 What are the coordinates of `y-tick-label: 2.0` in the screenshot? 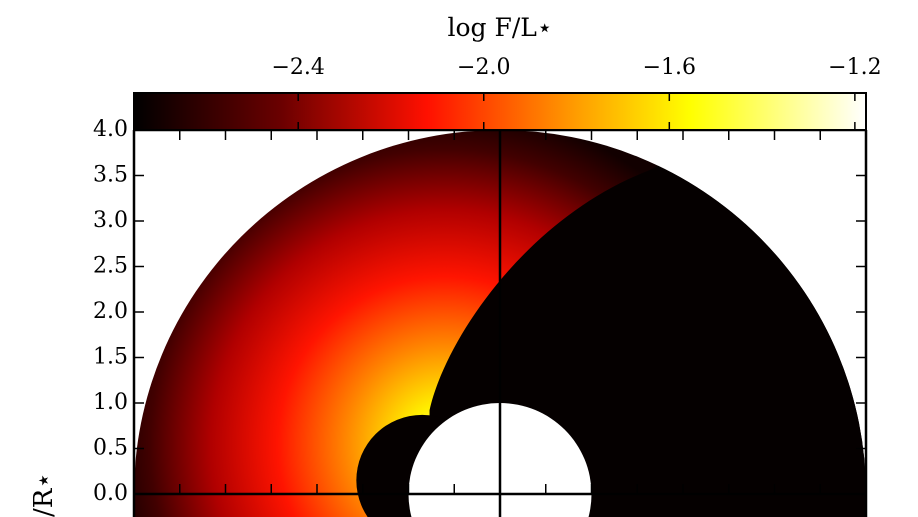 It's located at (110, 311).